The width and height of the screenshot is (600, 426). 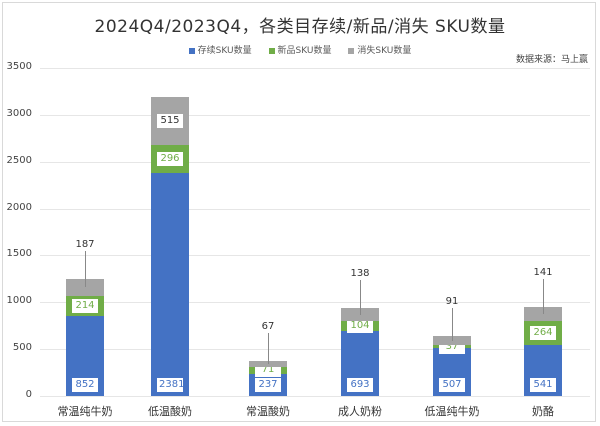 What do you see at coordinates (85, 306) in the screenshot?
I see `data-label: 214` at bounding box center [85, 306].